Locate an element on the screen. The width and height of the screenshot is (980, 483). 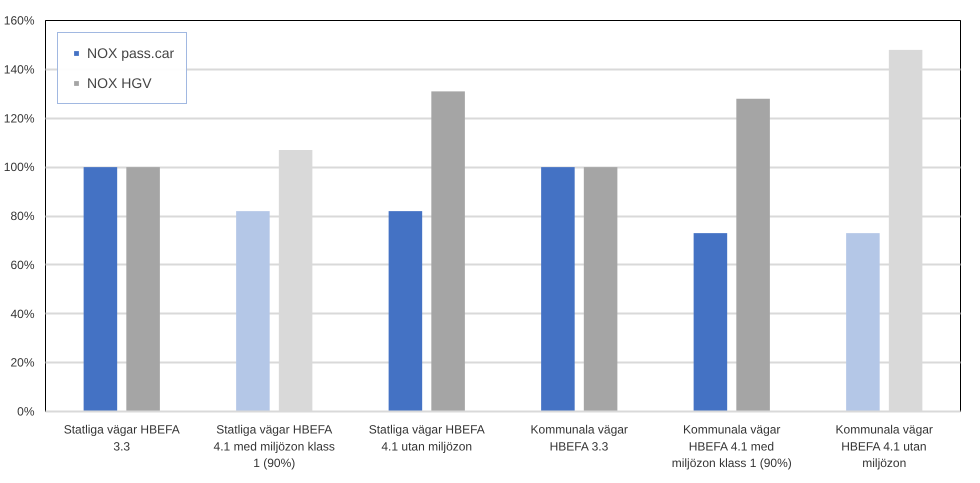
y-tick-label: 100% is located at coordinates (19, 167).